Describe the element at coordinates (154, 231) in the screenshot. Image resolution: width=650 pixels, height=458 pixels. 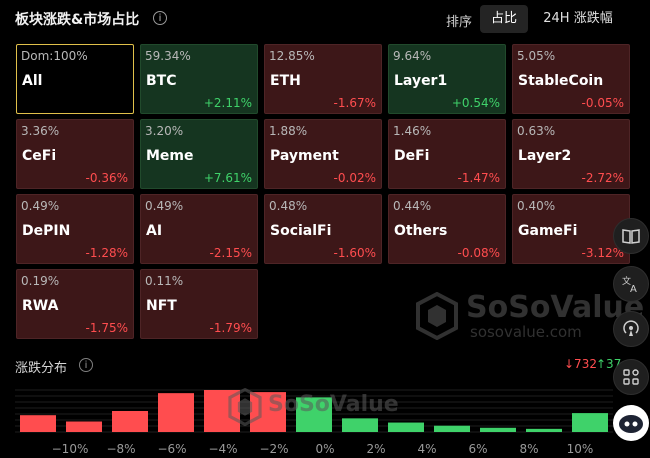
I see `sector-name: AI` at that location.